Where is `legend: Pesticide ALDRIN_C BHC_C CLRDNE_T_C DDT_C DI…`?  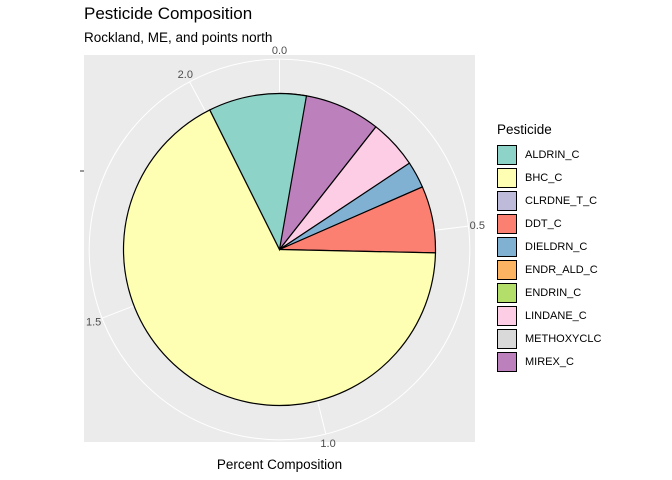
legend: Pesticide ALDRIN_C BHC_C CLRDNE_T_C DDT_C DI… is located at coordinates (549, 247).